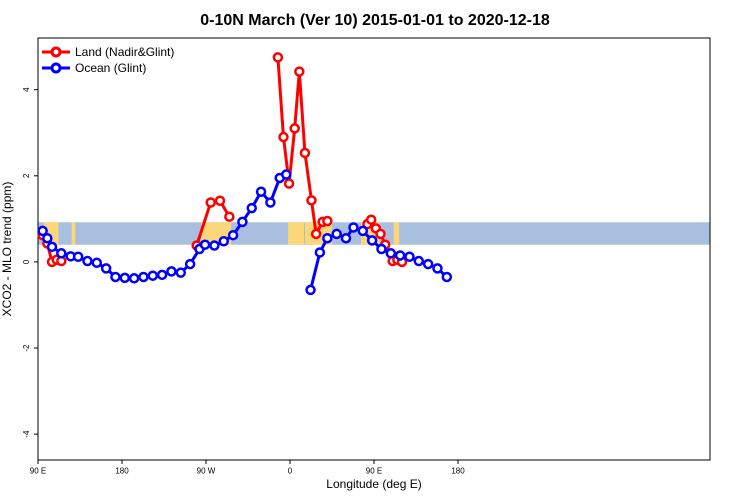  I want to click on x-tick-label-4: 90 E, so click(374, 471).